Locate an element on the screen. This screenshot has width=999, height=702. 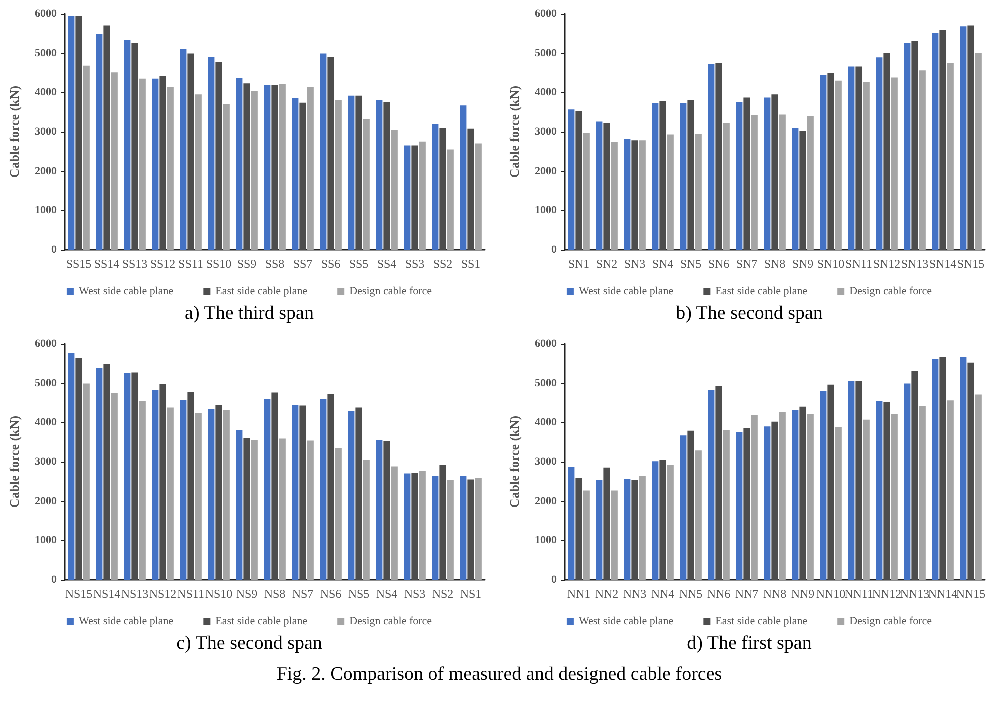
x-tick-label: SS11 is located at coordinates (191, 264).